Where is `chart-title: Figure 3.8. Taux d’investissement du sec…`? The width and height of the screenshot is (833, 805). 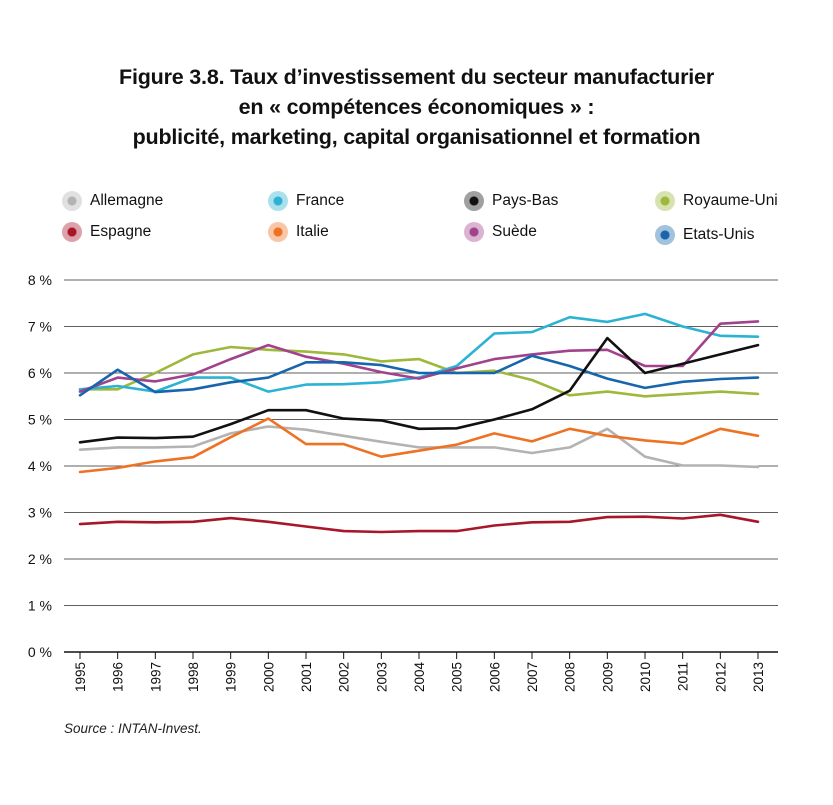 chart-title: Figure 3.8. Taux d’investissement du sec… is located at coordinates (416, 107).